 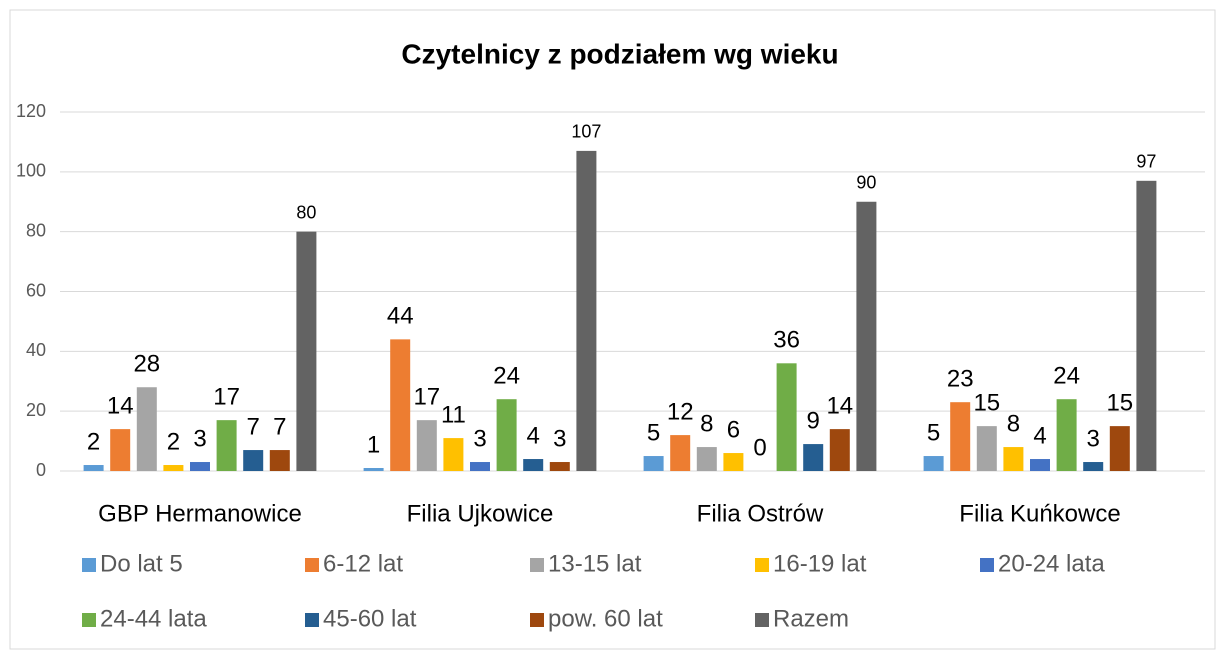 What do you see at coordinates (363, 563) in the screenshot?
I see `legend-label: 6-12 lat` at bounding box center [363, 563].